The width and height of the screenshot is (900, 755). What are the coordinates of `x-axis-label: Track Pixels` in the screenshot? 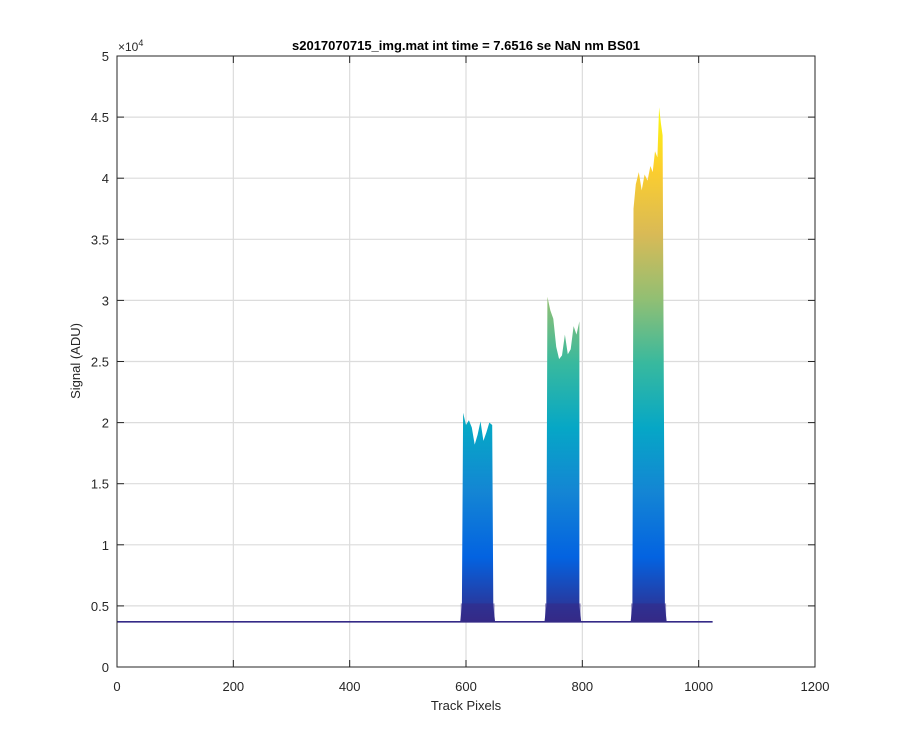 It's located at (466, 705).